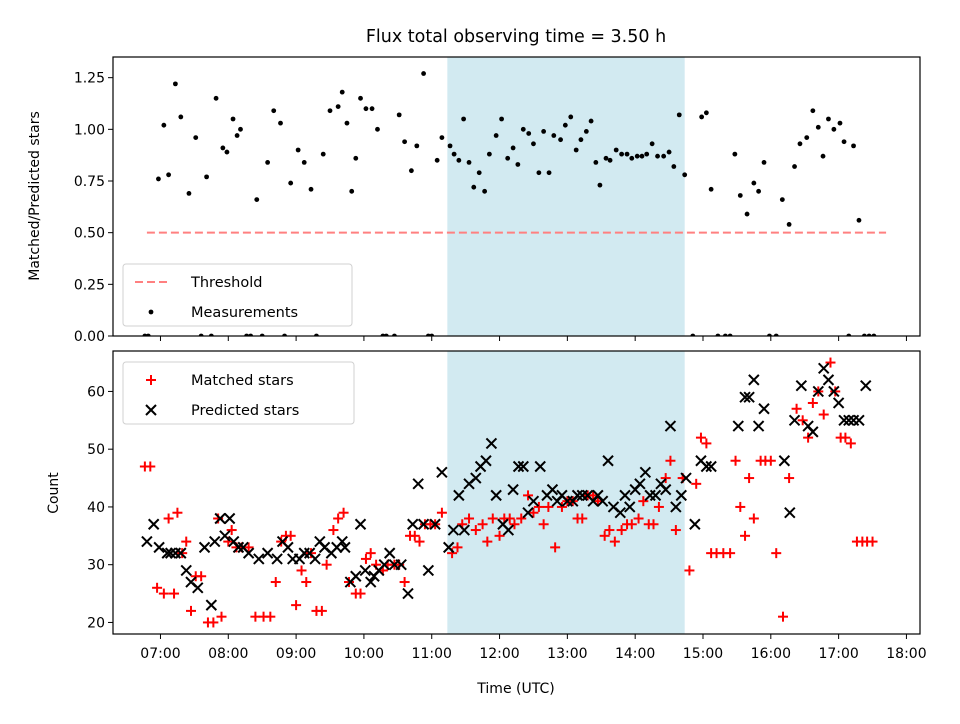 The height and width of the screenshot is (724, 960). What do you see at coordinates (96, 566) in the screenshot?
I see `y-tick-label: 30` at bounding box center [96, 566].